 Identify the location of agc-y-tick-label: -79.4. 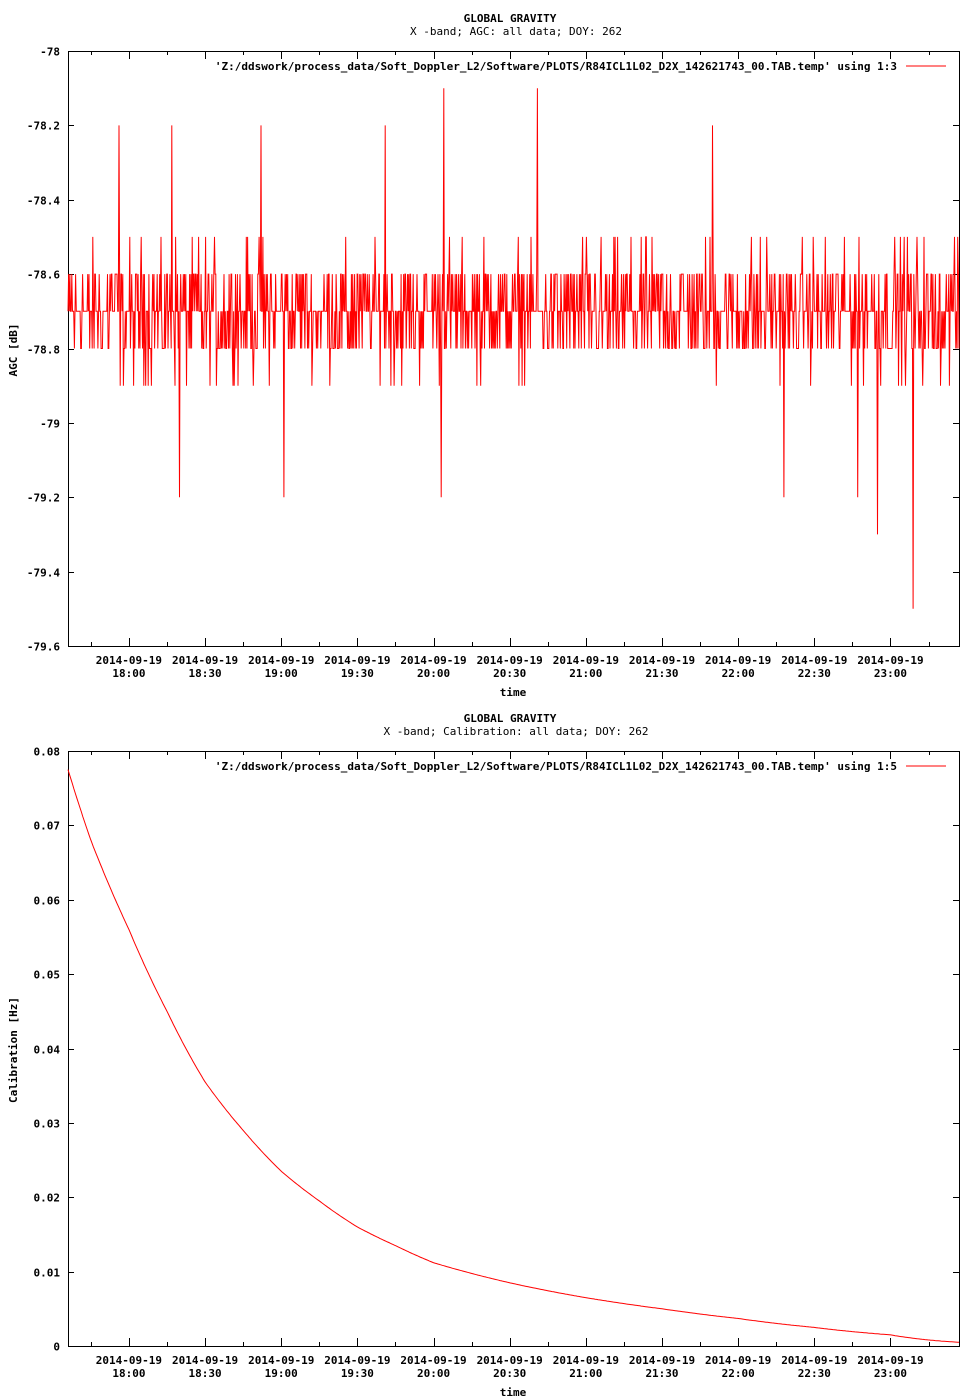
(43, 573).